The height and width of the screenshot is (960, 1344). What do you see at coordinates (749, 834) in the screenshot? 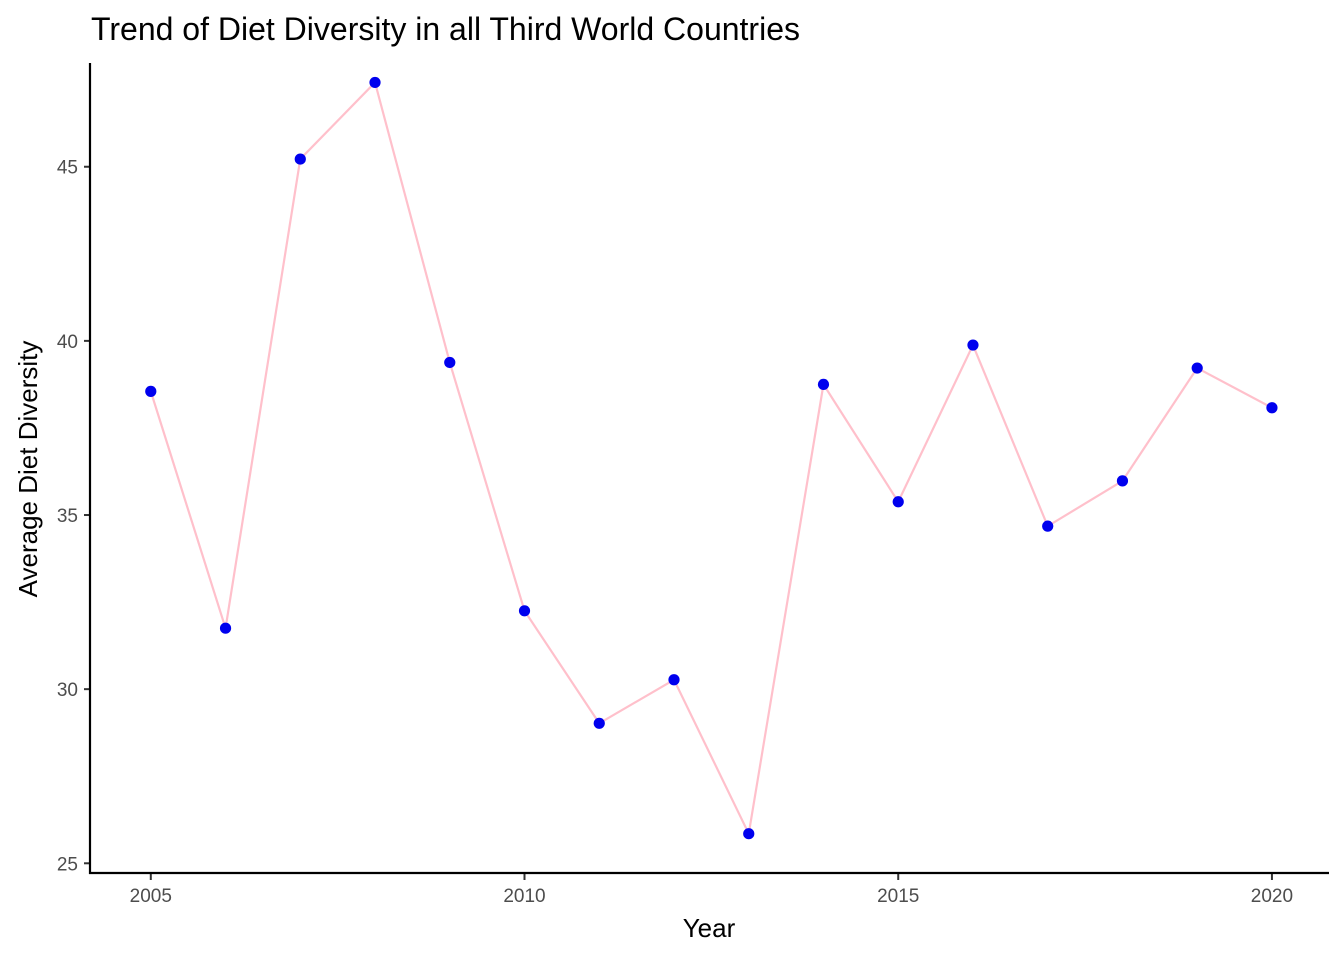
I see `data-point-2013` at bounding box center [749, 834].